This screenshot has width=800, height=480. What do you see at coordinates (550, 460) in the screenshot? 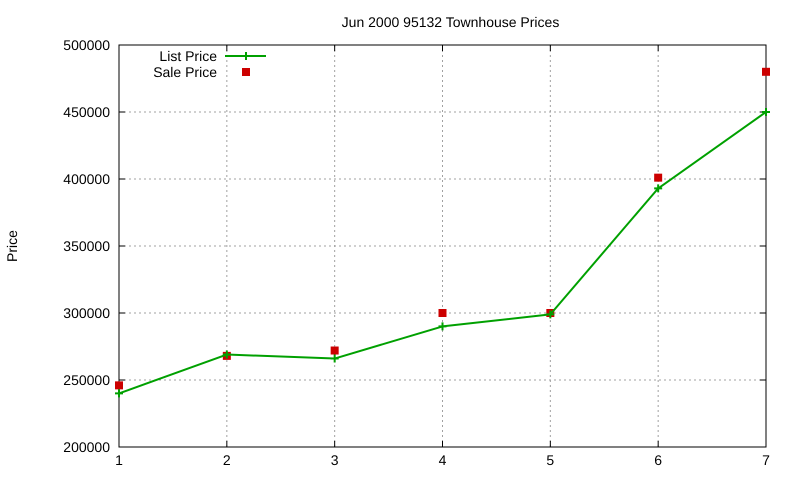
I see `x-tick-label: 5` at bounding box center [550, 460].